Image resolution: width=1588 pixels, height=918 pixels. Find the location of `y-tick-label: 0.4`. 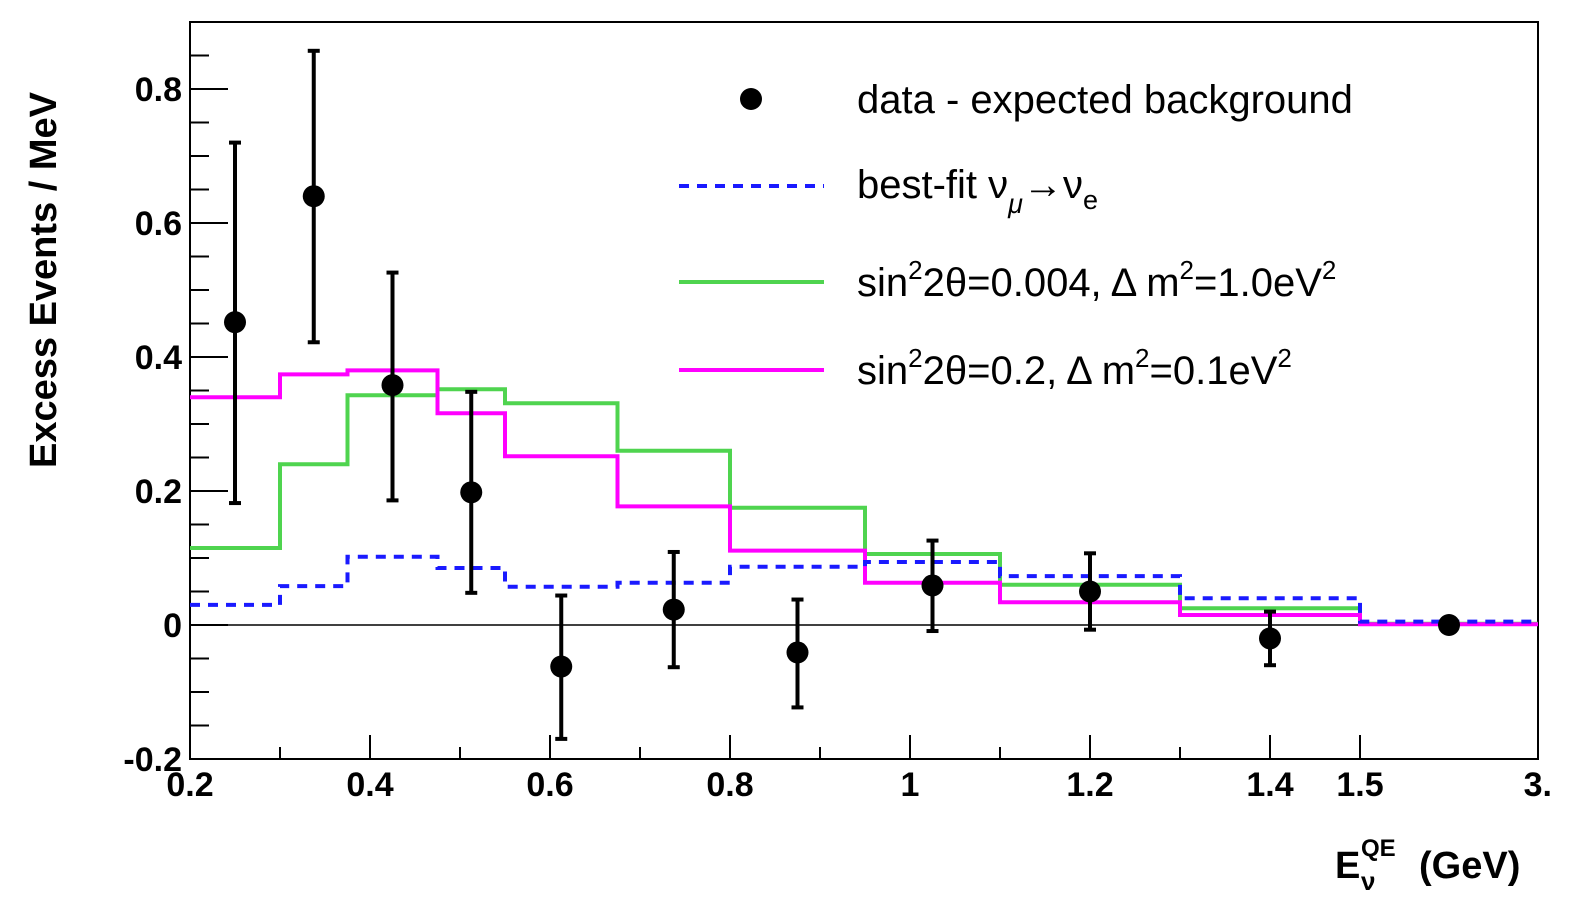

y-tick-label: 0.4 is located at coordinates (158, 358).